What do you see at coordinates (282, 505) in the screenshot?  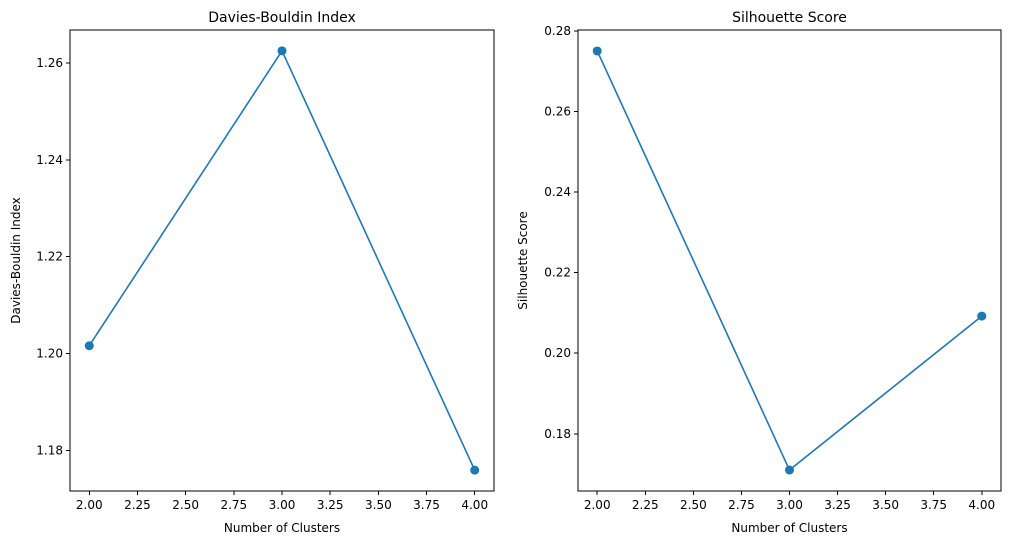 I see `chart-1-x-tick-label: 3.00` at bounding box center [282, 505].